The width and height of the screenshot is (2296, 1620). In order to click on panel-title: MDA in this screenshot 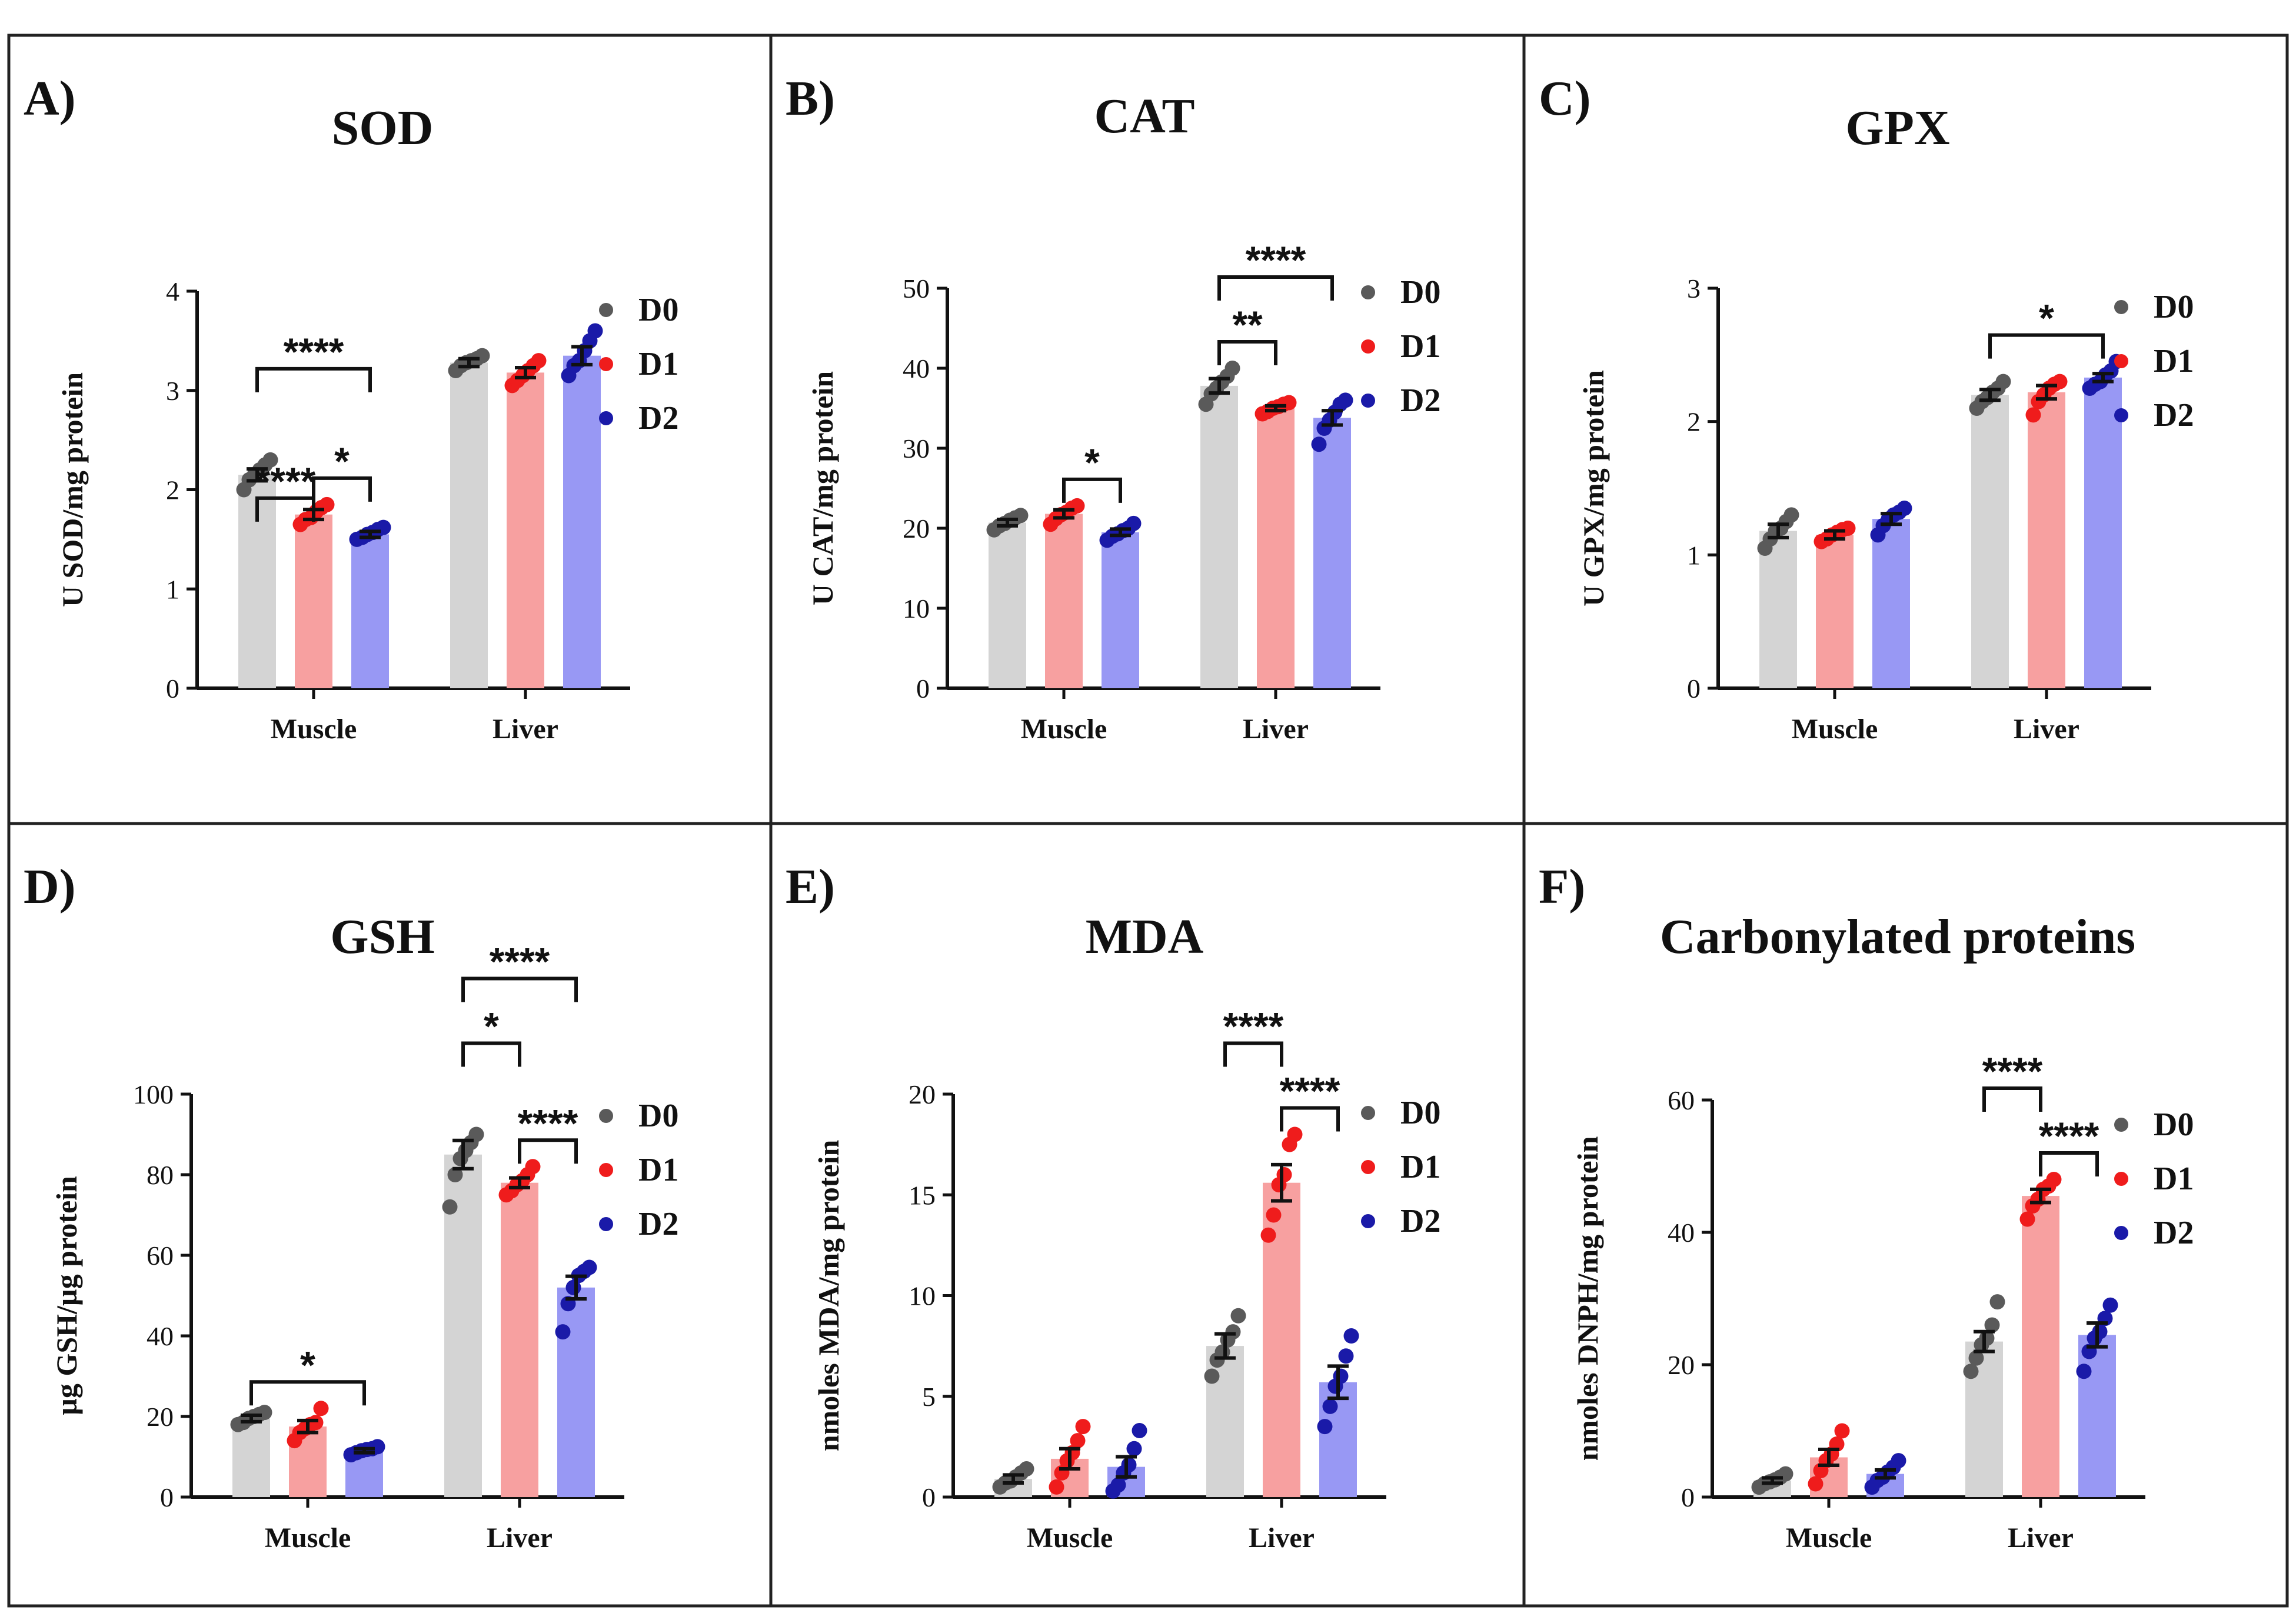, I will do `click(1145, 936)`.